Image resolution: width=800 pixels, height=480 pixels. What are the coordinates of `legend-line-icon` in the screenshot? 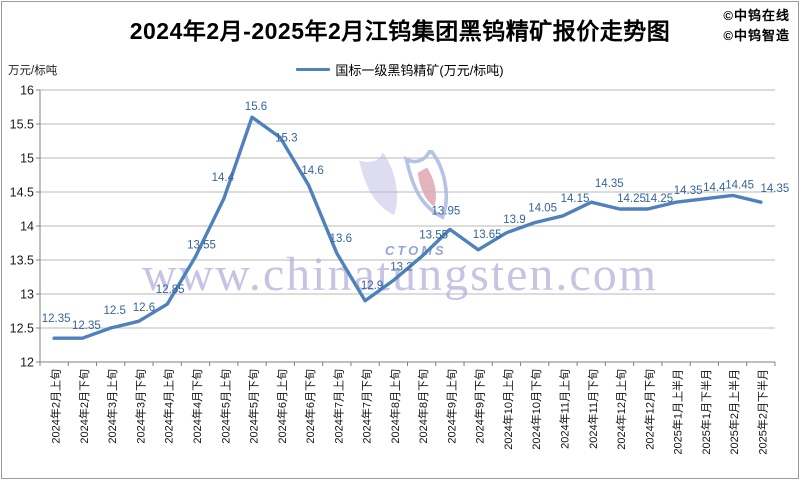 It's located at (313, 69).